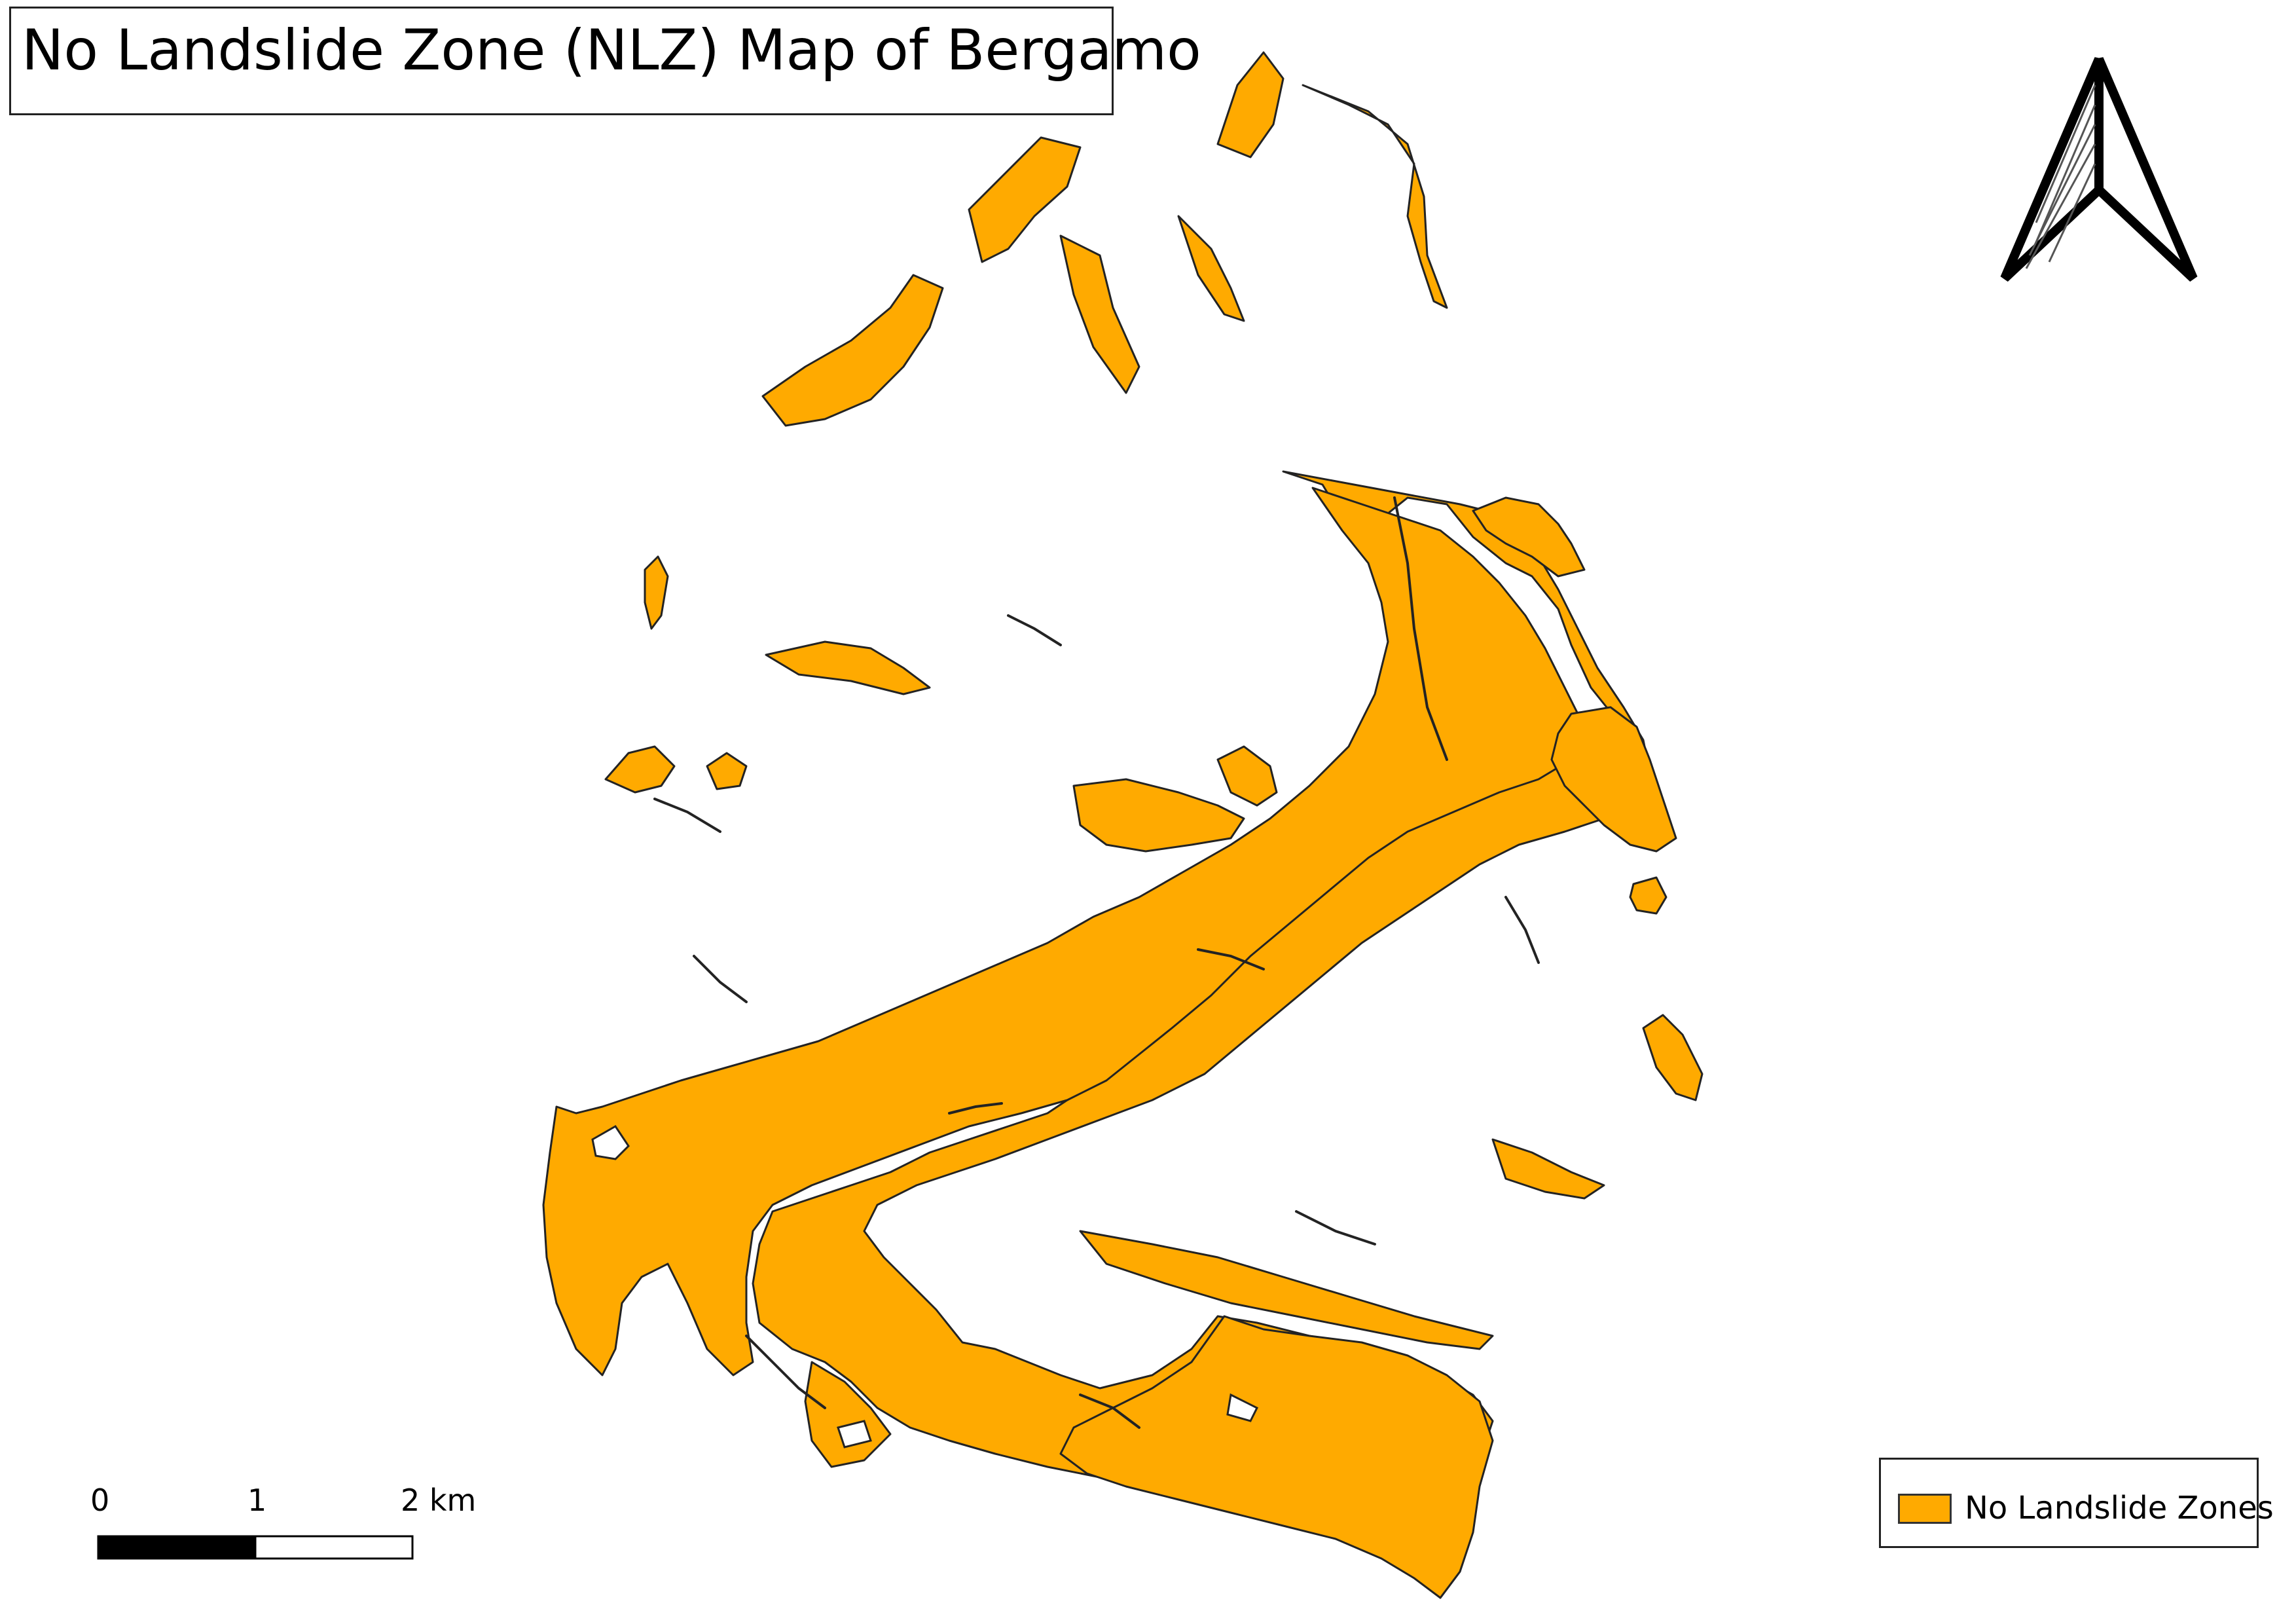  I want to click on zone-east-blob, so click(1648, 895).